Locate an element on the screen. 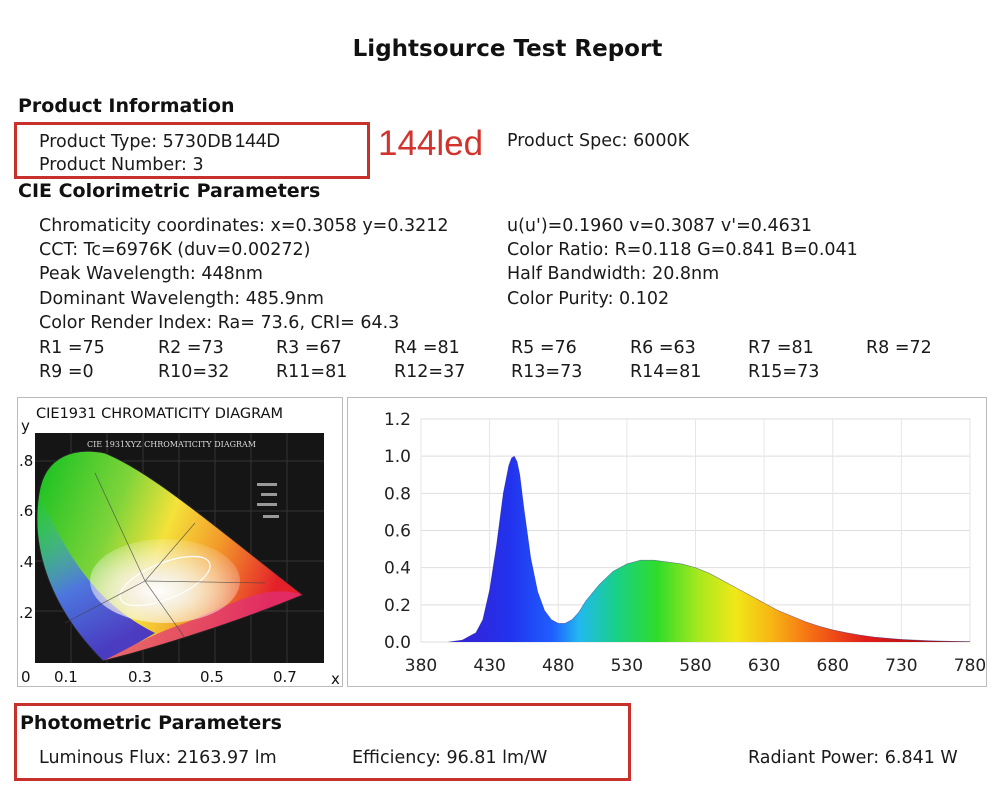  uv-coords: u(u')=0.1960 v=0.3087 v'=0.4631 is located at coordinates (659, 226).